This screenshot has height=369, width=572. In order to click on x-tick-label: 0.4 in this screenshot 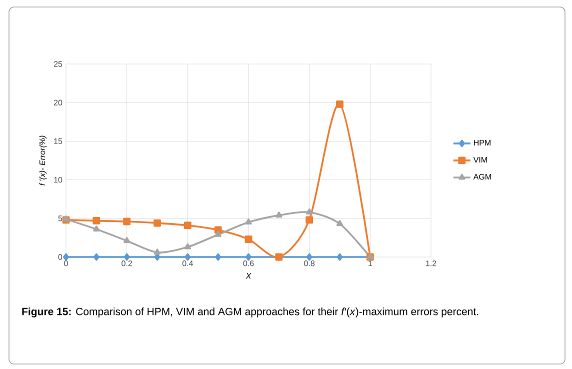, I will do `click(187, 263)`.